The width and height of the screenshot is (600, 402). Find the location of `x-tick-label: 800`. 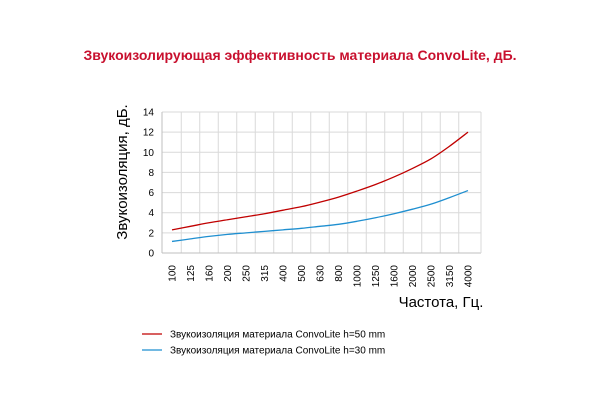

x-tick-label: 800 is located at coordinates (339, 273).